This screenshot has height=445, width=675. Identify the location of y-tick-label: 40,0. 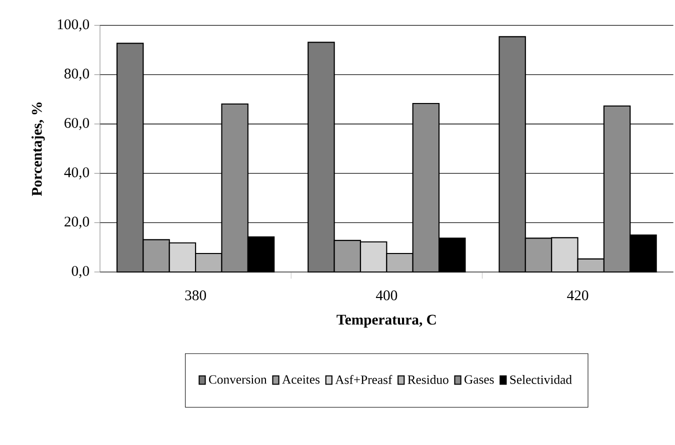
(77, 173).